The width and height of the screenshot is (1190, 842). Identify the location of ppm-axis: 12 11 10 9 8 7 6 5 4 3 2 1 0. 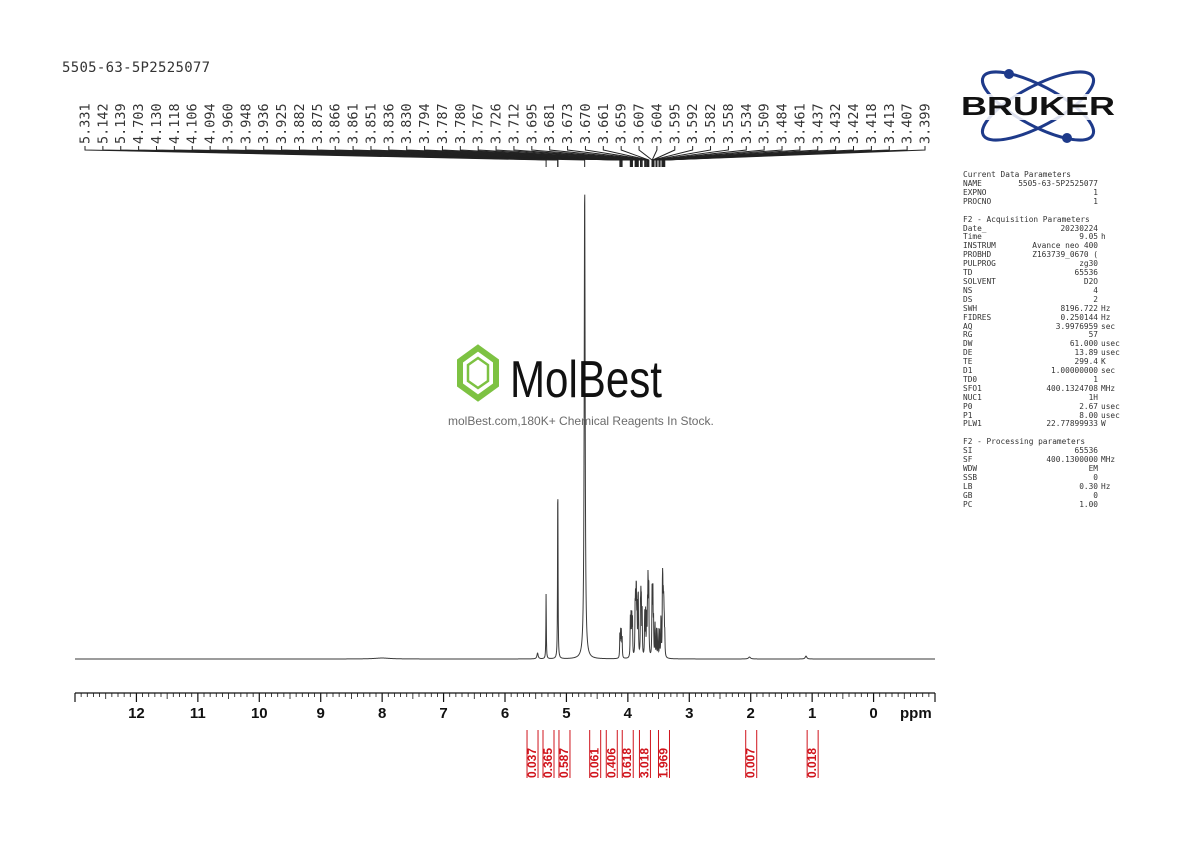
(505, 707).